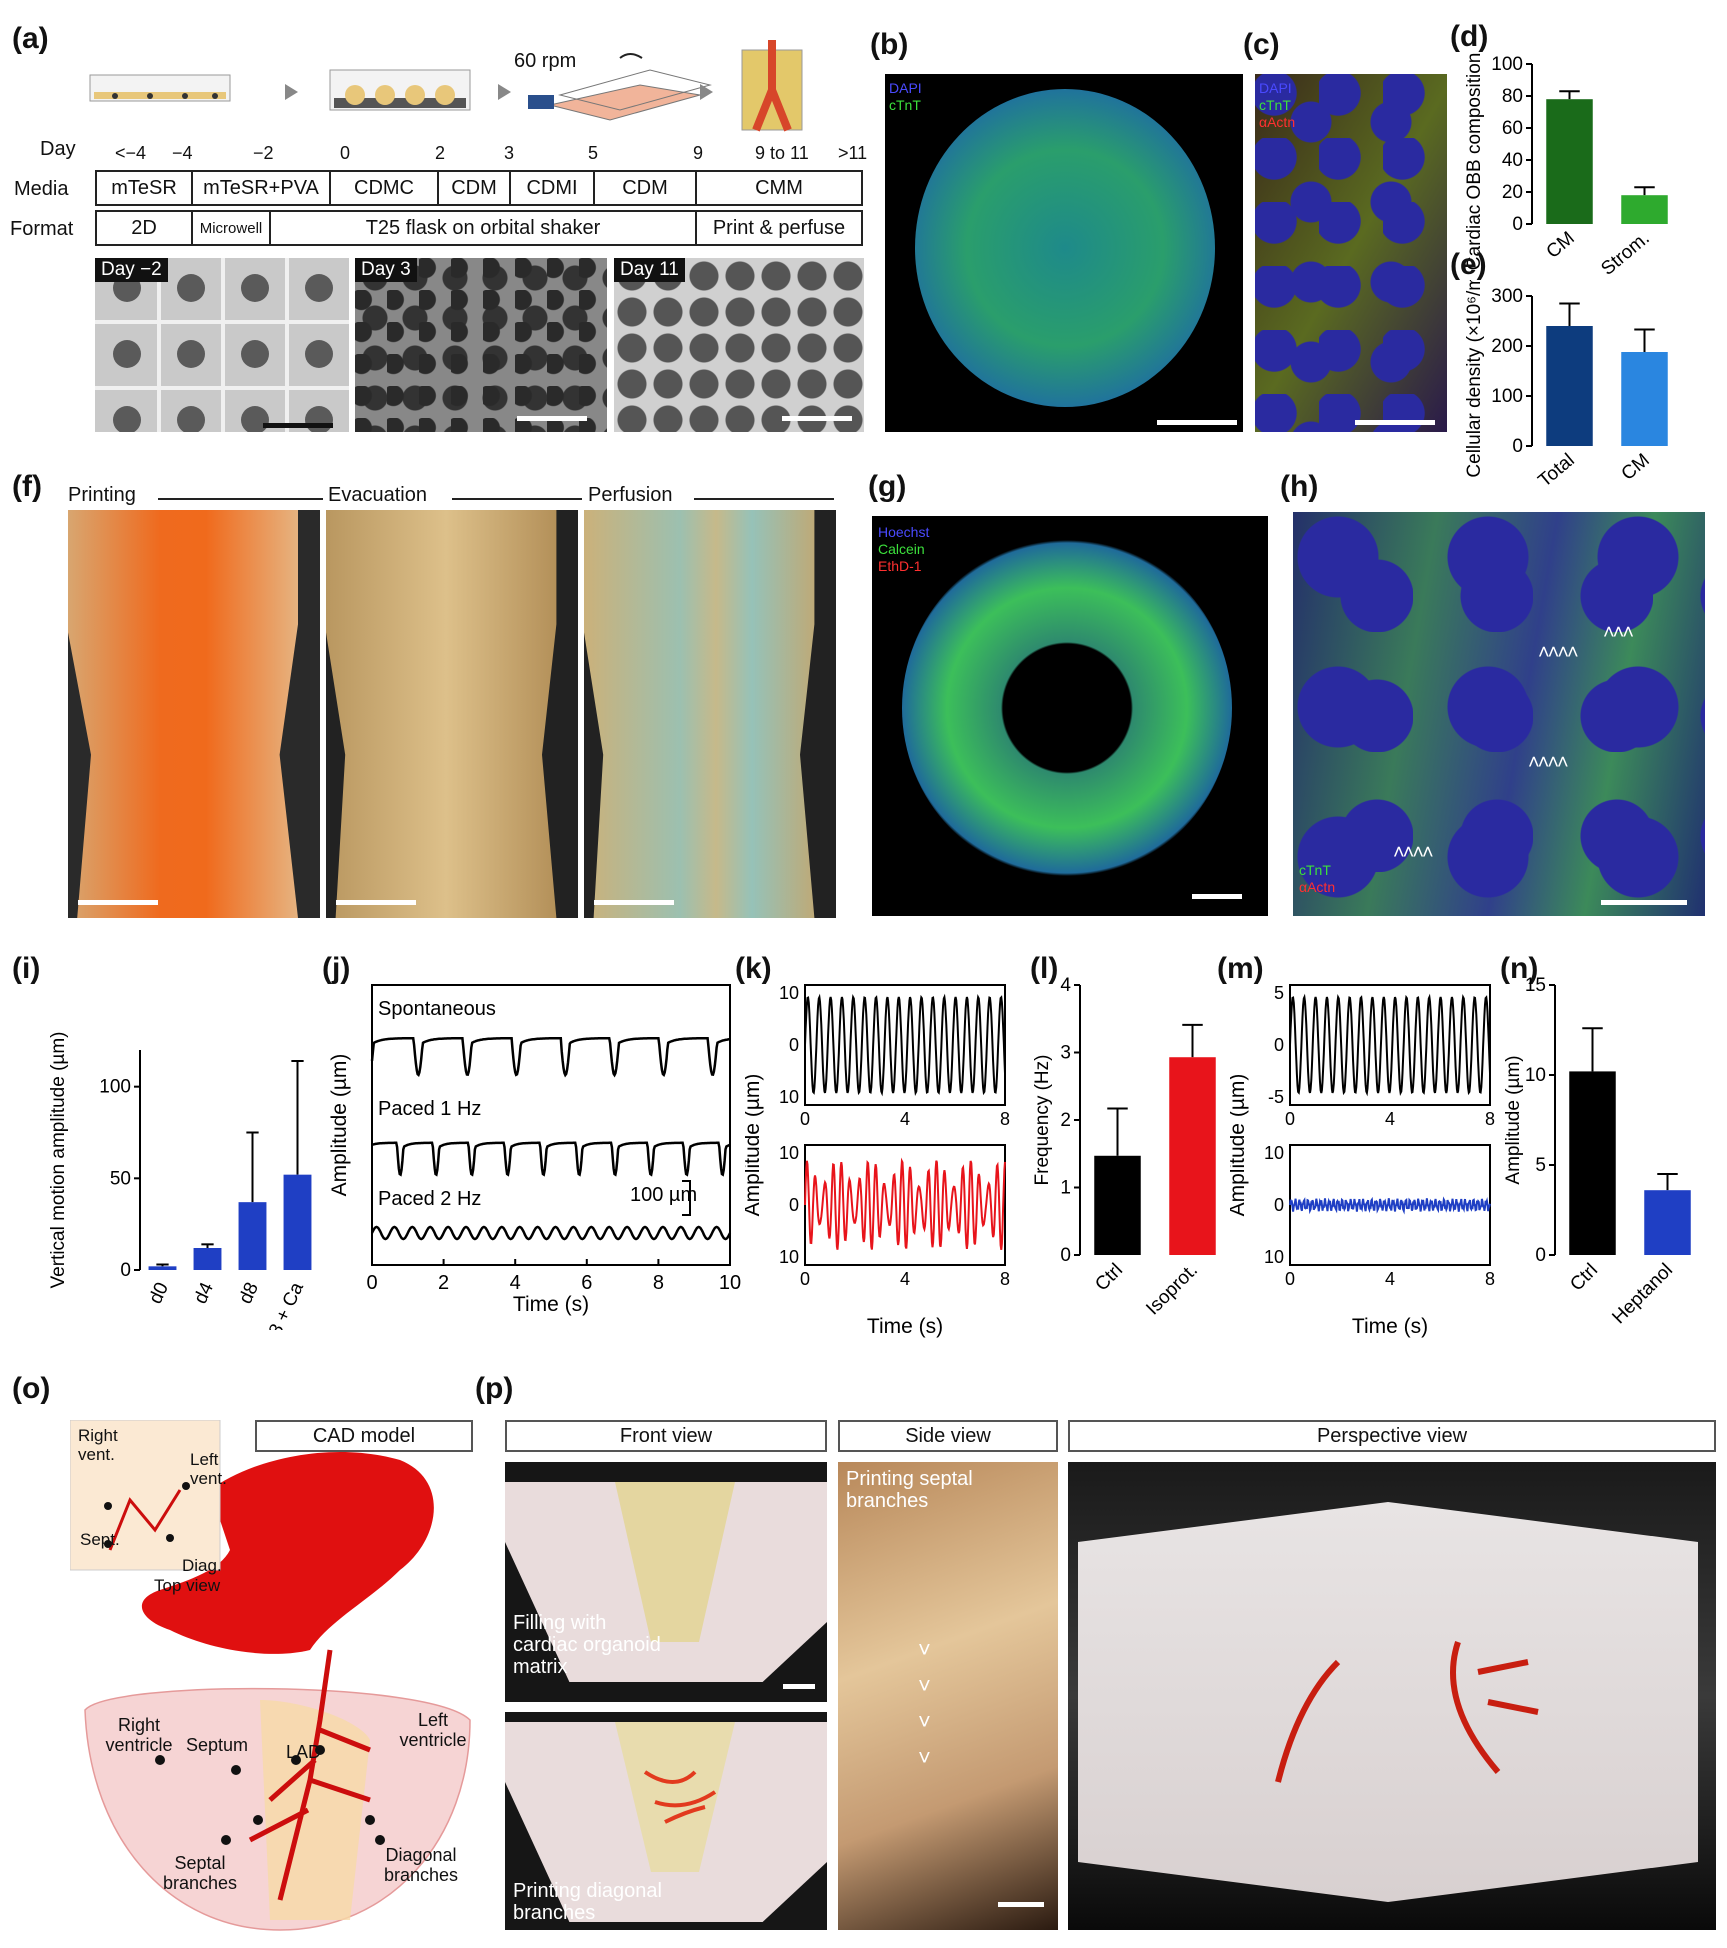  Describe the element at coordinates (483, 228) in the screenshot. I see `format-cell: T25 flask on orbital shaker` at that location.